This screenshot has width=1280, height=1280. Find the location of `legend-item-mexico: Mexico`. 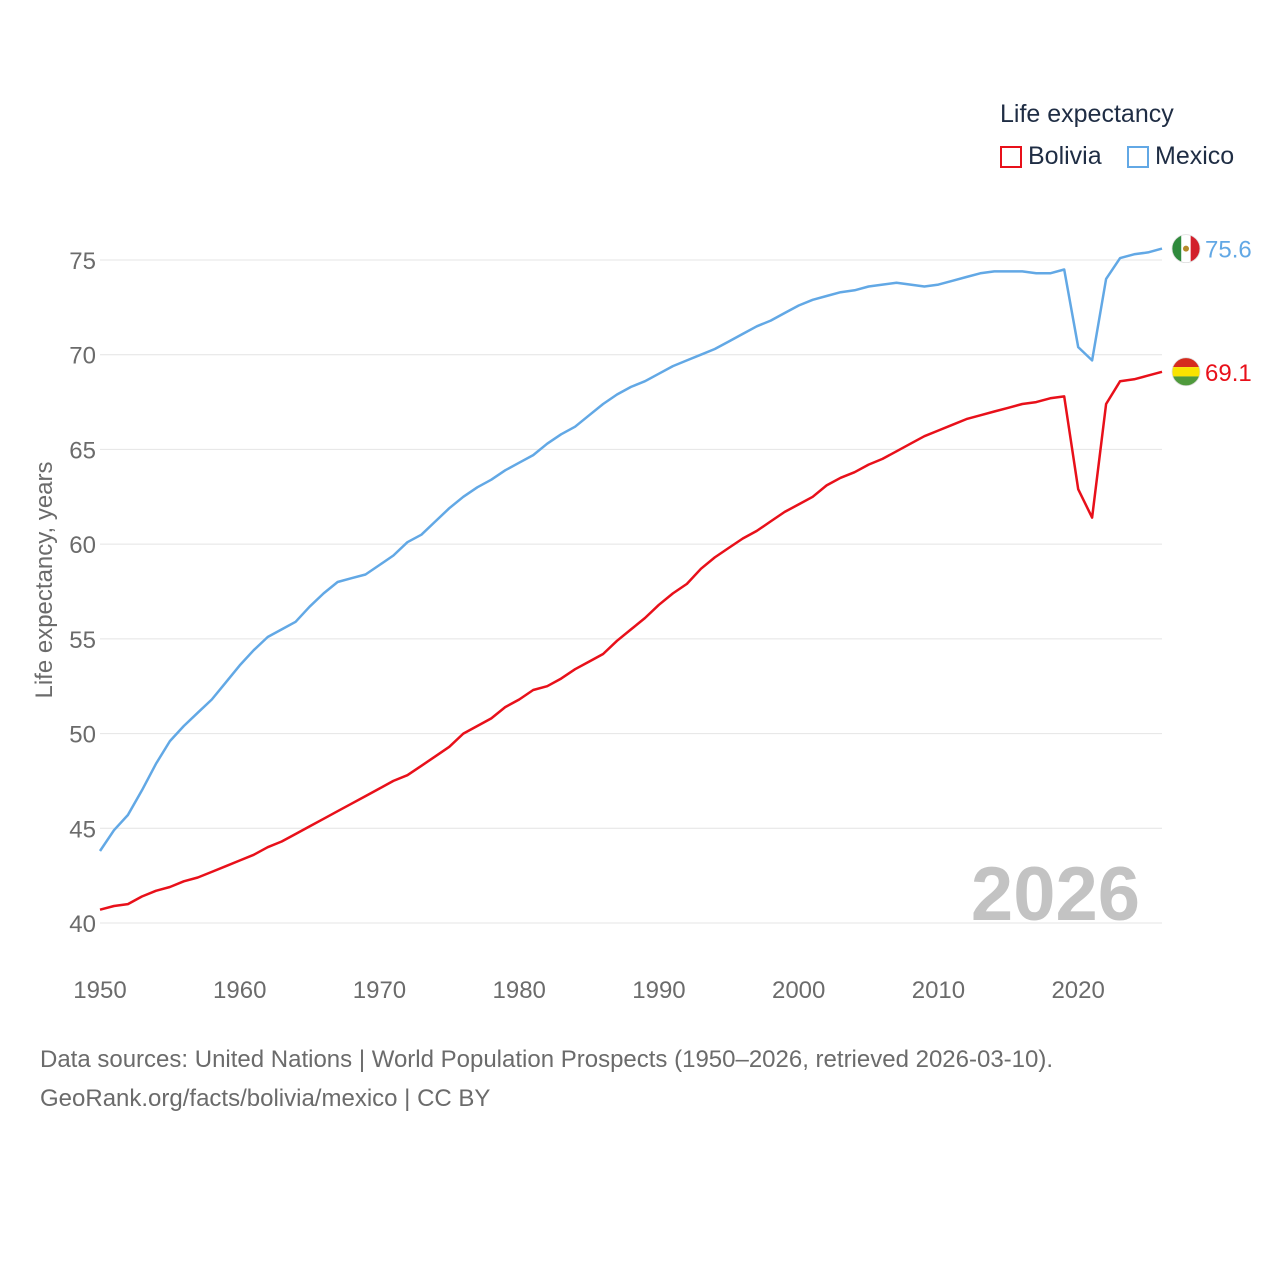

legend-item-mexico: Mexico is located at coordinates (1180, 156).